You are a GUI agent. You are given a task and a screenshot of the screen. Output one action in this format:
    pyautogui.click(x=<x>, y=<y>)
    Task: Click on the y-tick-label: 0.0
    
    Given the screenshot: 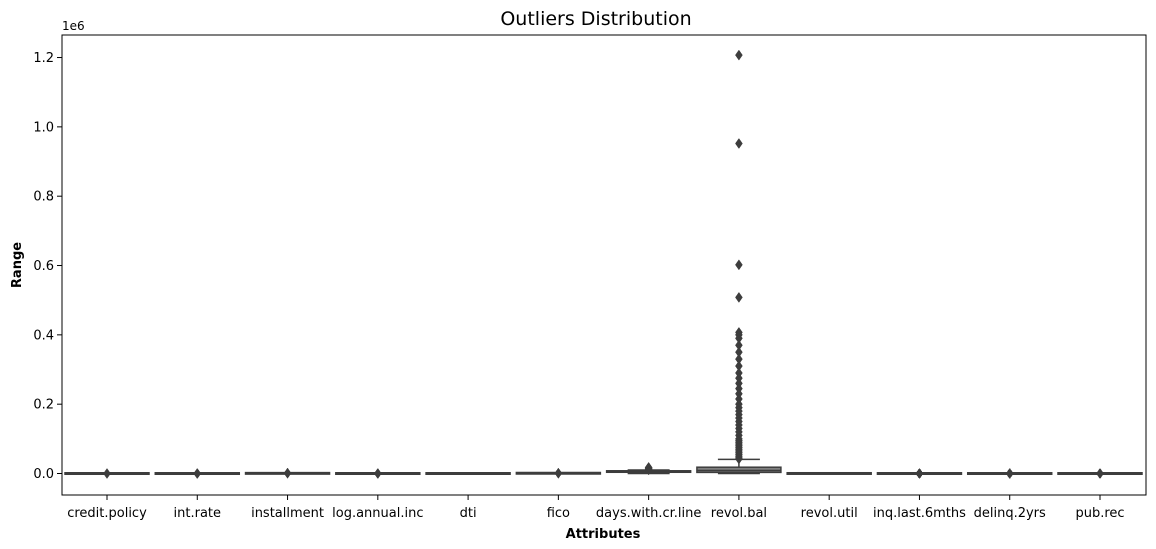 What is the action you would take?
    pyautogui.click(x=43, y=474)
    